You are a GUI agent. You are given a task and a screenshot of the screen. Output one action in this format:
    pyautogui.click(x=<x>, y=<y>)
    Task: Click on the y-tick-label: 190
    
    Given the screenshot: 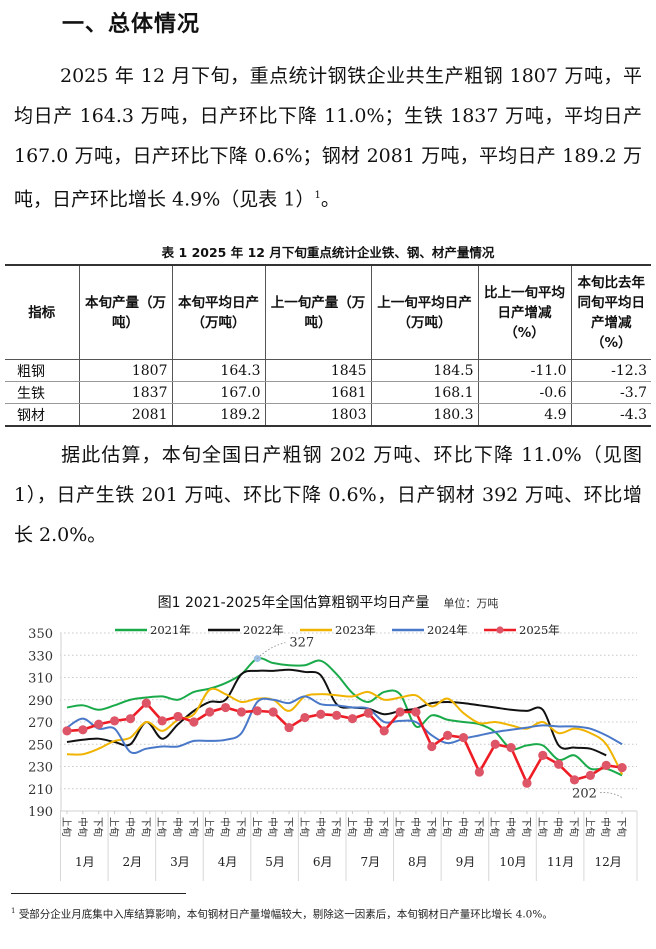 What is the action you would take?
    pyautogui.click(x=40, y=812)
    